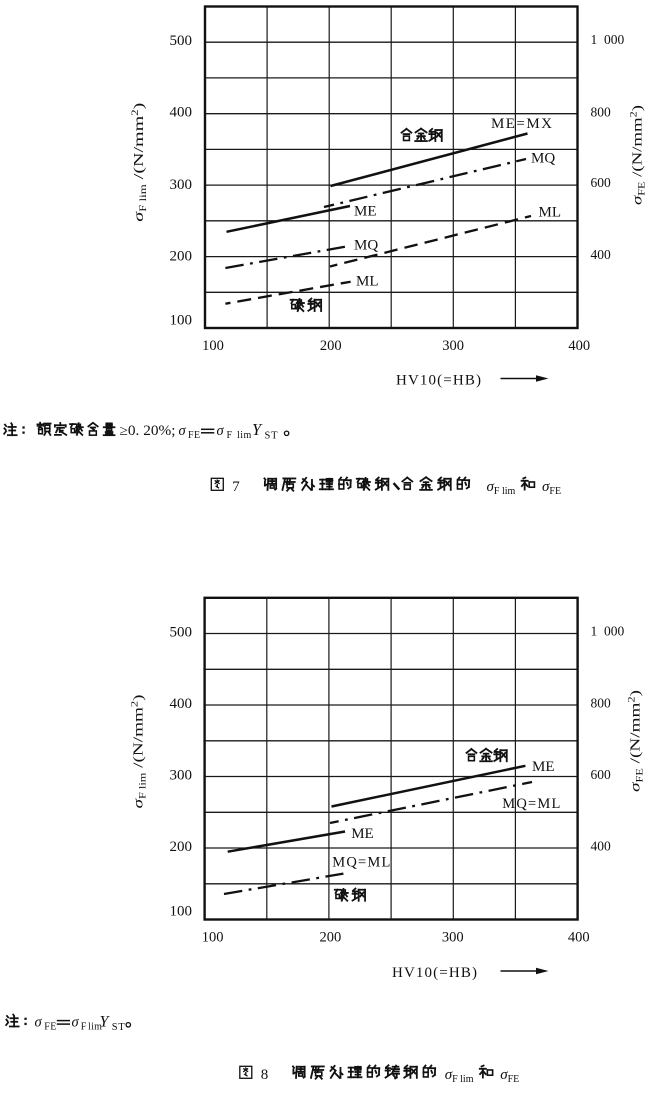 Image resolution: width=650 pixels, height=1097 pixels. I want to click on svg-text: 7, so click(236, 487).